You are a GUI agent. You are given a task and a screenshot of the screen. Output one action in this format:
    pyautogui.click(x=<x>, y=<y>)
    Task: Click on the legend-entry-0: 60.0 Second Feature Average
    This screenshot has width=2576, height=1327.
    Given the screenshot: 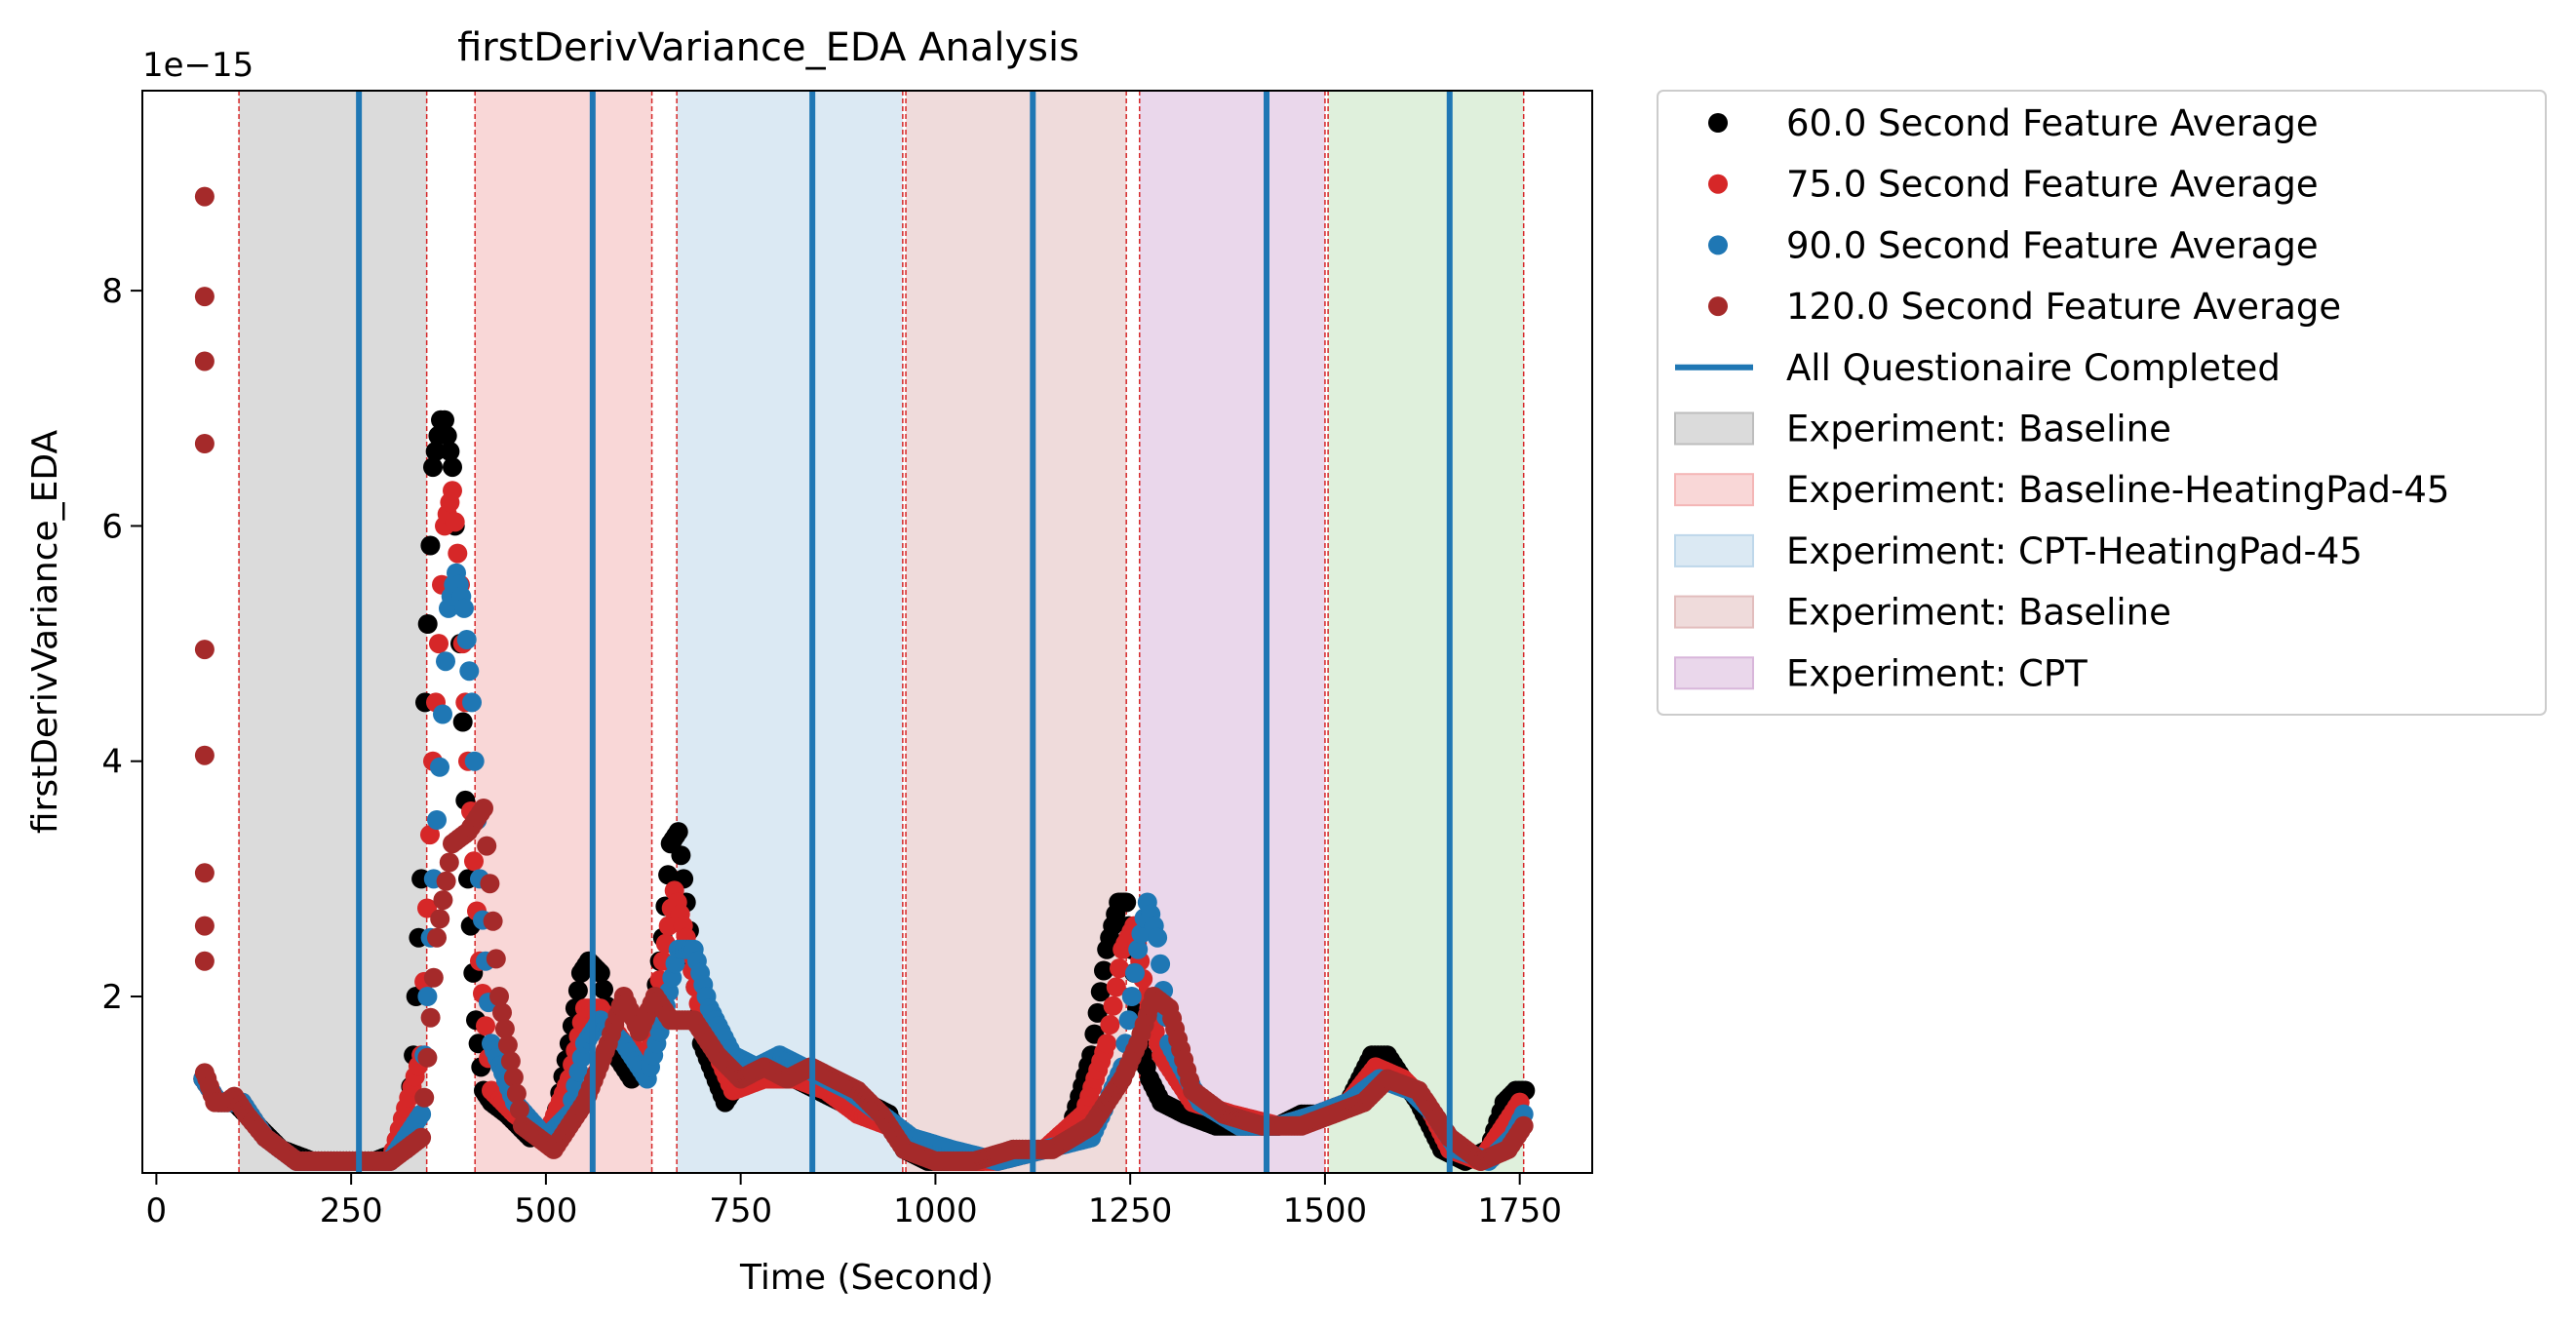 What is the action you would take?
    pyautogui.click(x=2013, y=123)
    